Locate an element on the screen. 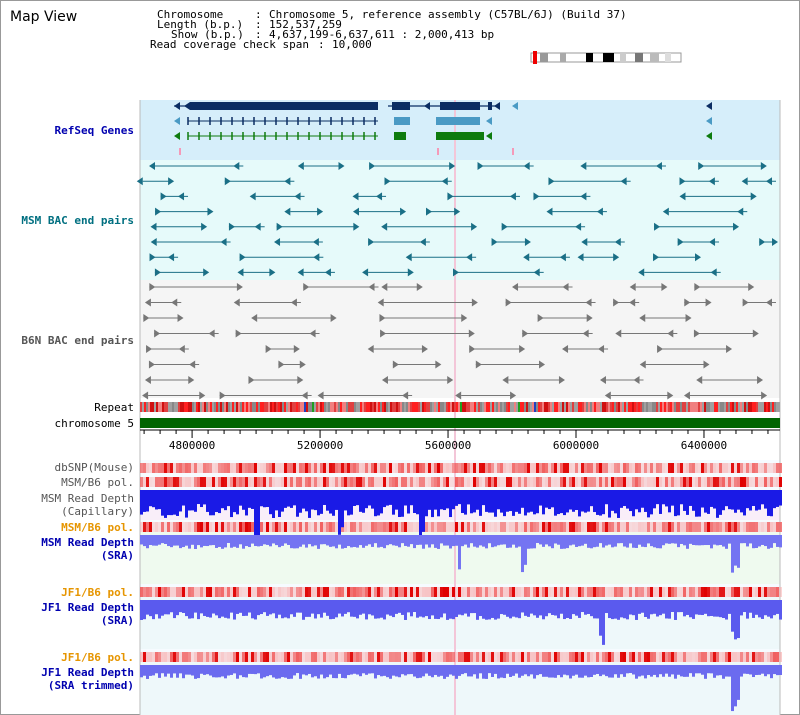 The height and width of the screenshot is (715, 800). track-label-chromosome: chromosome 5 is located at coordinates (94, 423).